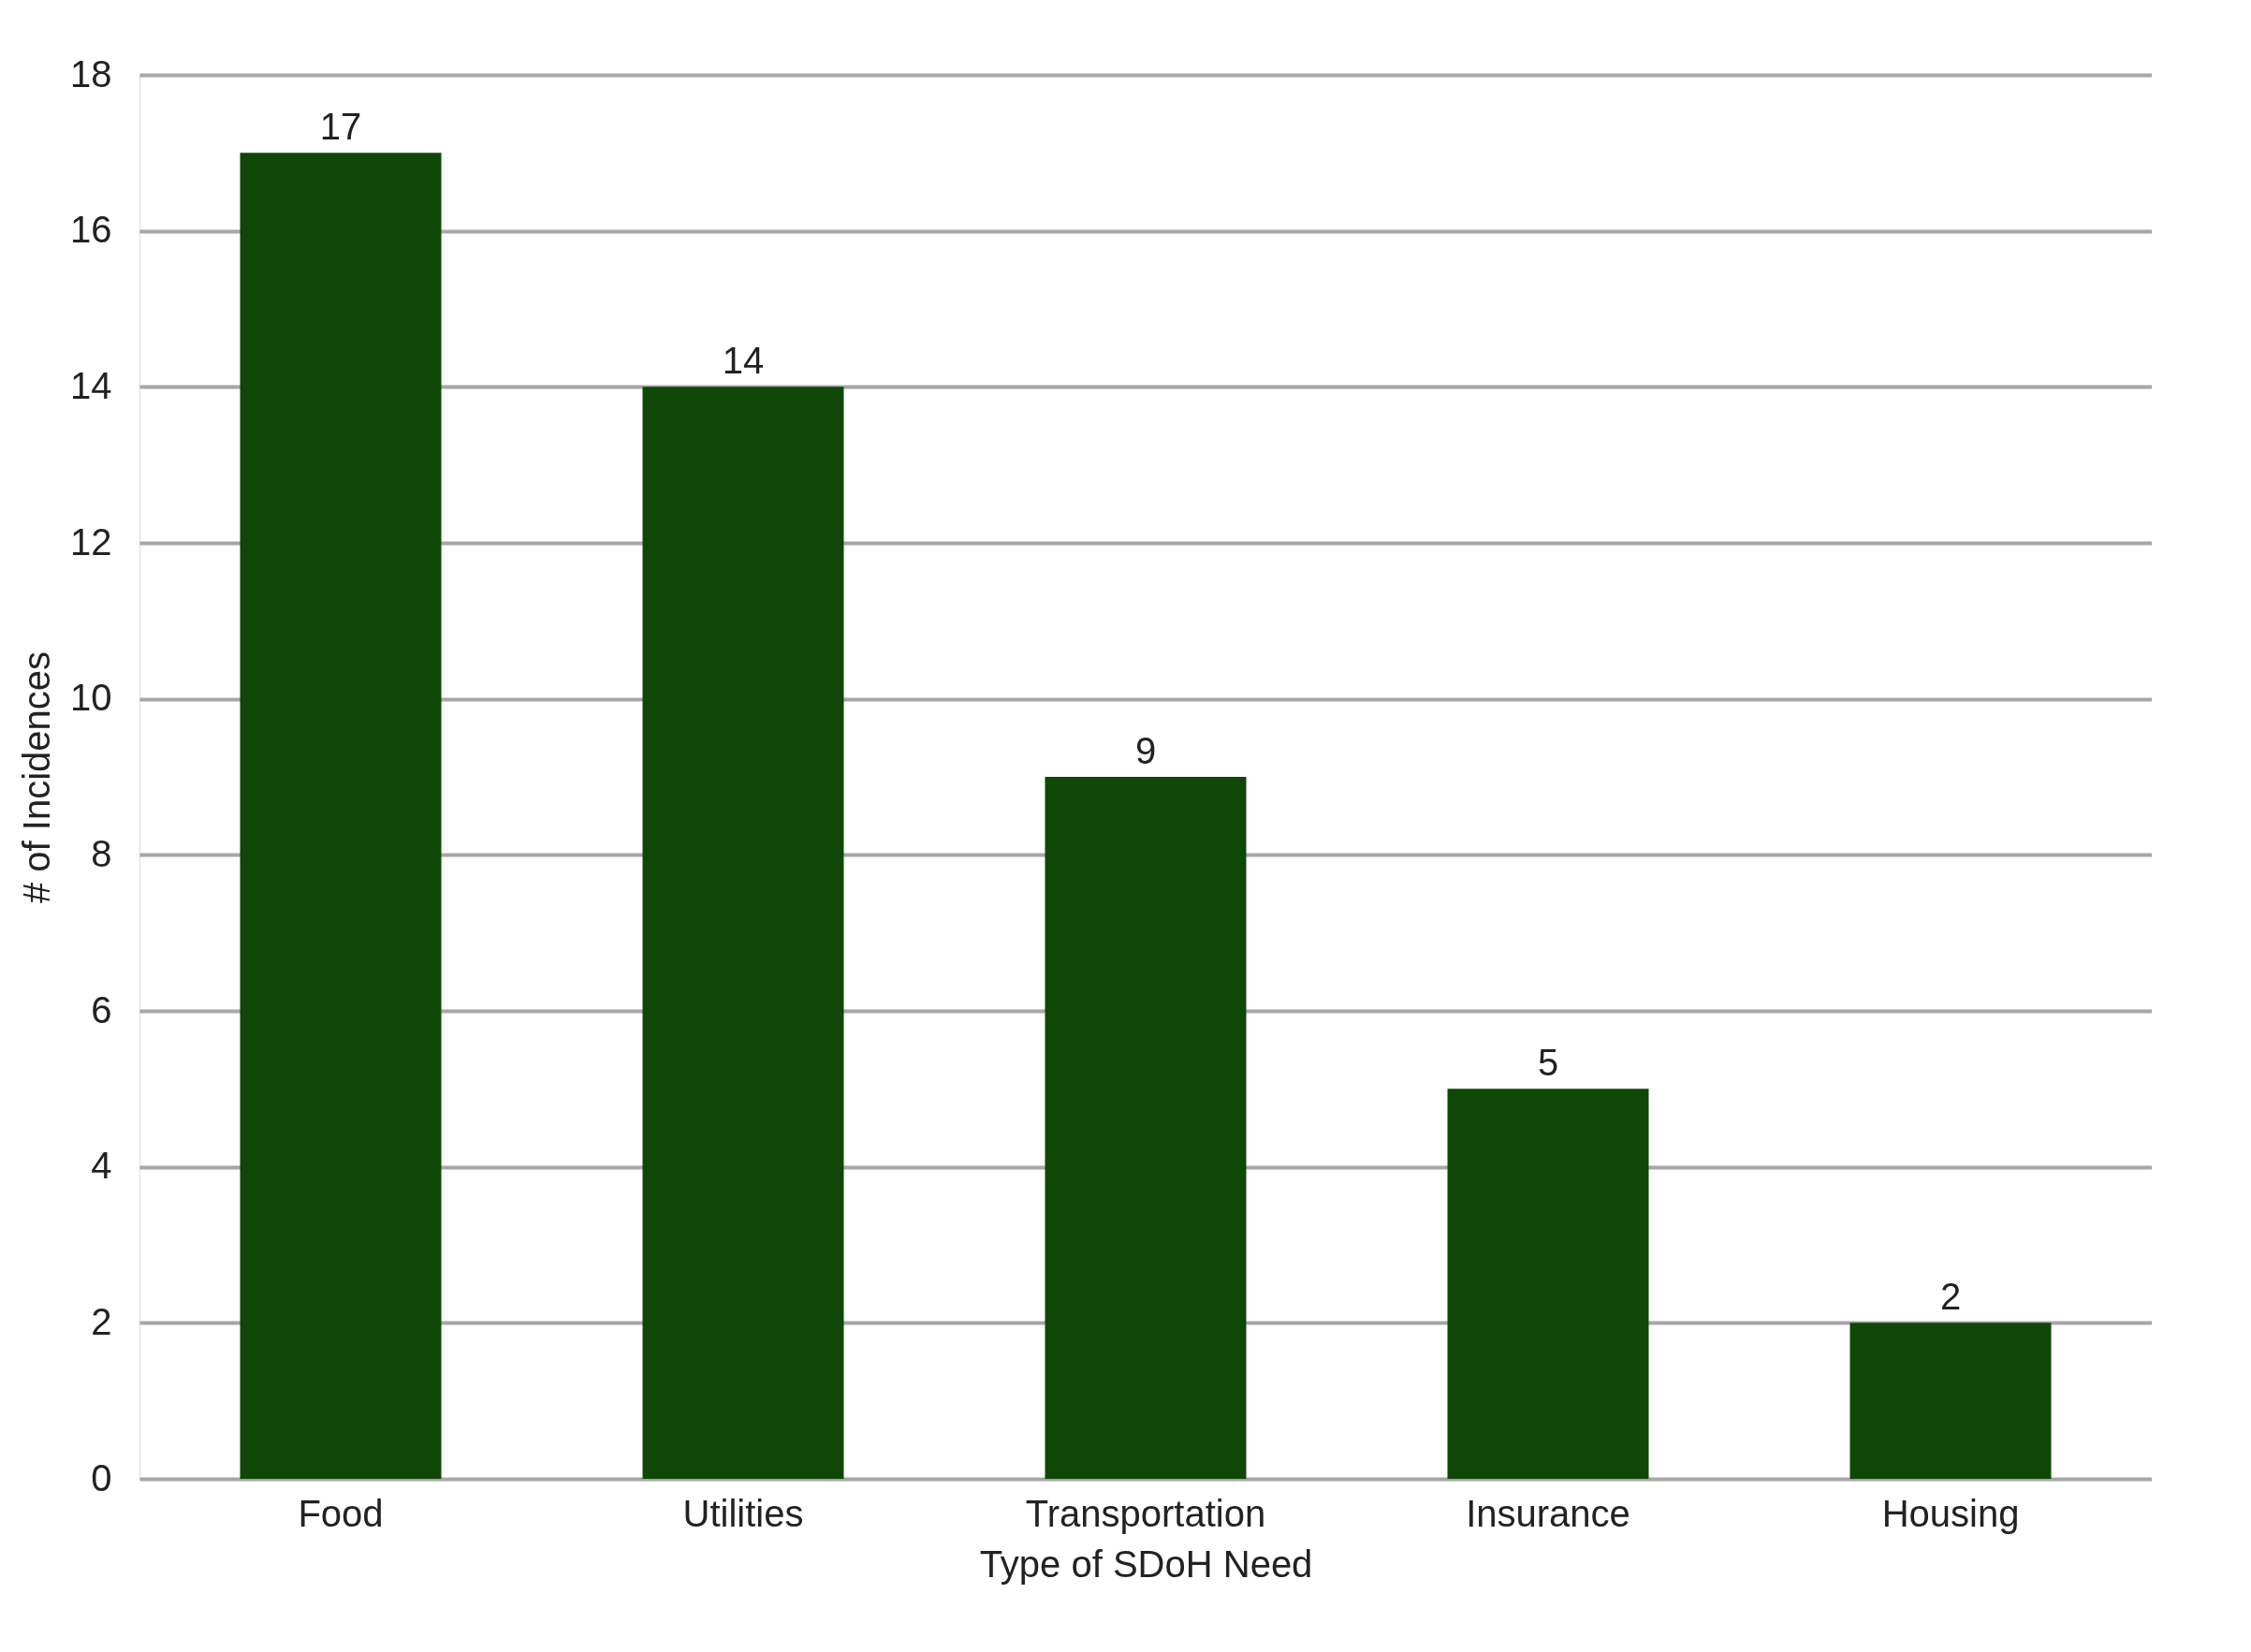 The image size is (2251, 1652). What do you see at coordinates (91, 385) in the screenshot?
I see `y-tick-label: 14` at bounding box center [91, 385].